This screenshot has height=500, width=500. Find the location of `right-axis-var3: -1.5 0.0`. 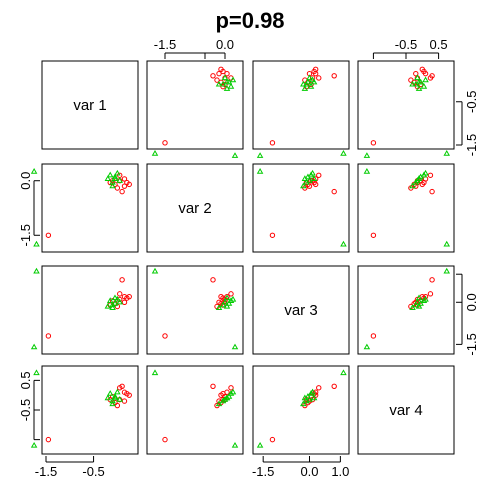

right-axis-var3: -1.5 0.0 is located at coordinates (467, 314).